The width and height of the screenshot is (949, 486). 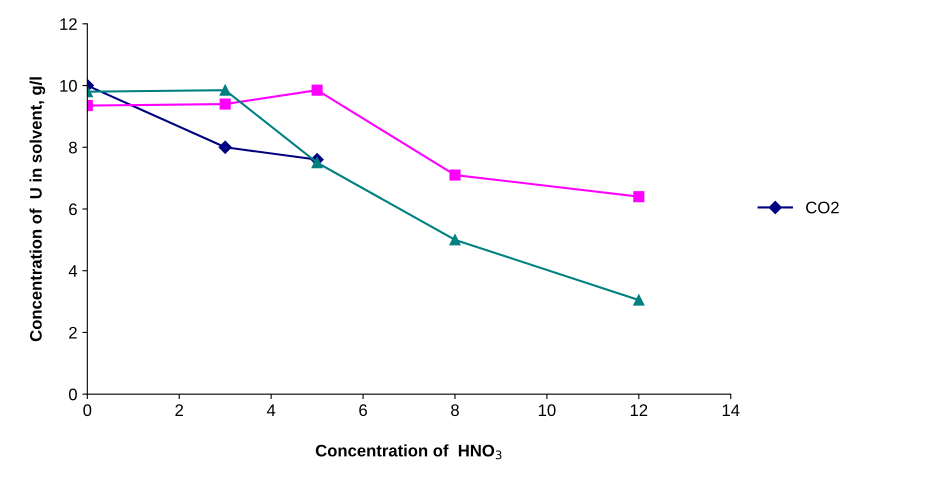 What do you see at coordinates (38, 209) in the screenshot?
I see `y-axis-title: Concentration of U in solvent, g/l` at bounding box center [38, 209].